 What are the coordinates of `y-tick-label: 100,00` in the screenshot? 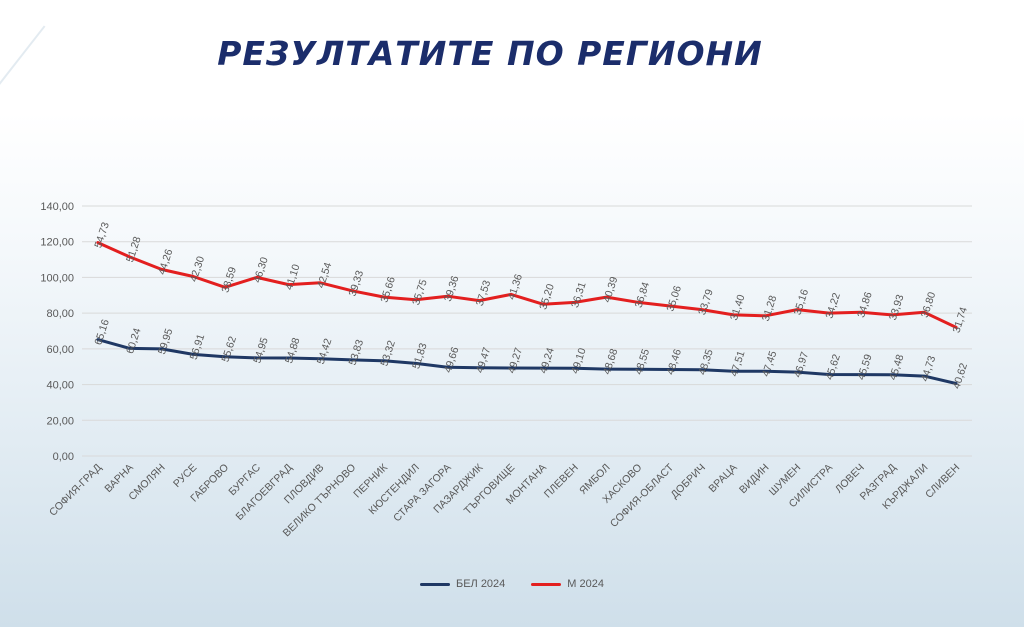 It's located at (57, 278).